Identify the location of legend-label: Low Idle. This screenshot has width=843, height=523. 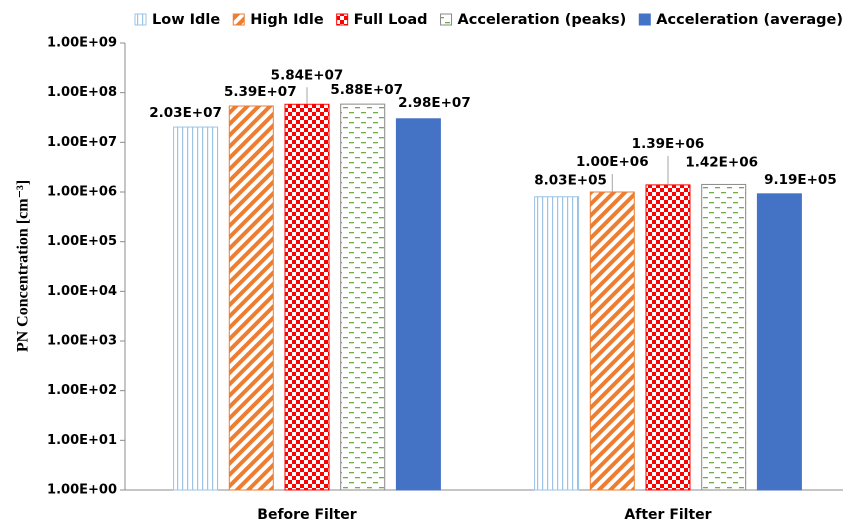
(186, 20).